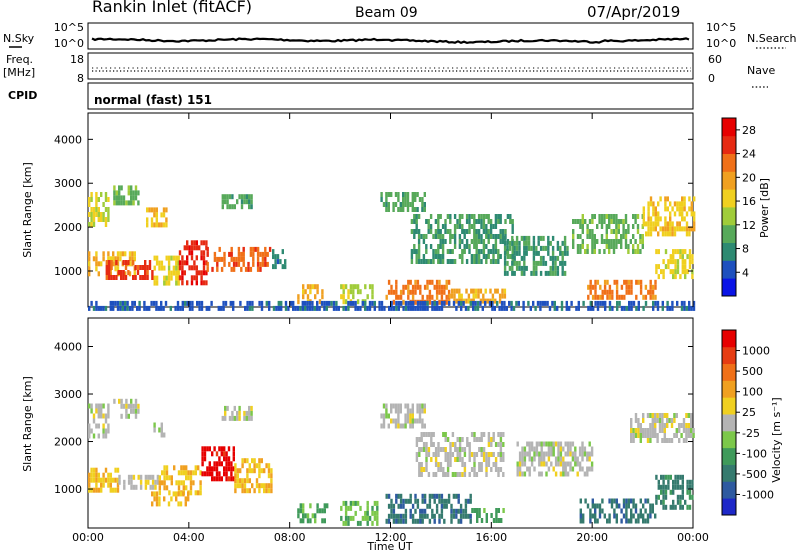 The width and height of the screenshot is (800, 554). What do you see at coordinates (88, 537) in the screenshot?
I see `x-tick-label: 00:00` at bounding box center [88, 537].